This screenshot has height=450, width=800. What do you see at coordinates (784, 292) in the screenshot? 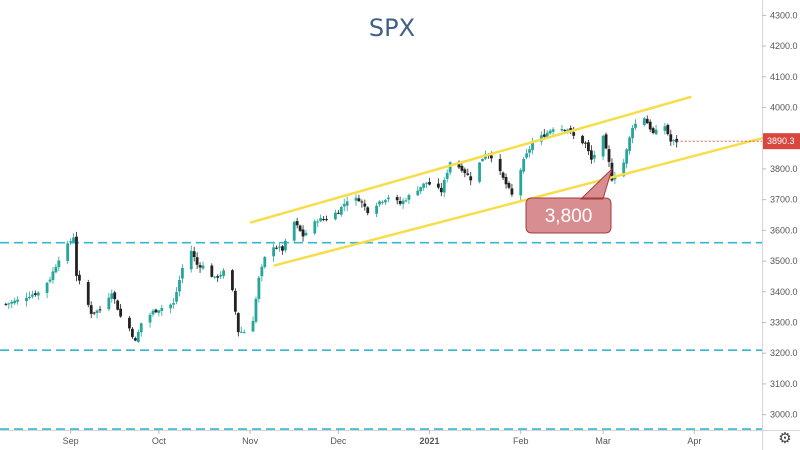
I see `y-tick-label: 3400.0` at bounding box center [784, 292].